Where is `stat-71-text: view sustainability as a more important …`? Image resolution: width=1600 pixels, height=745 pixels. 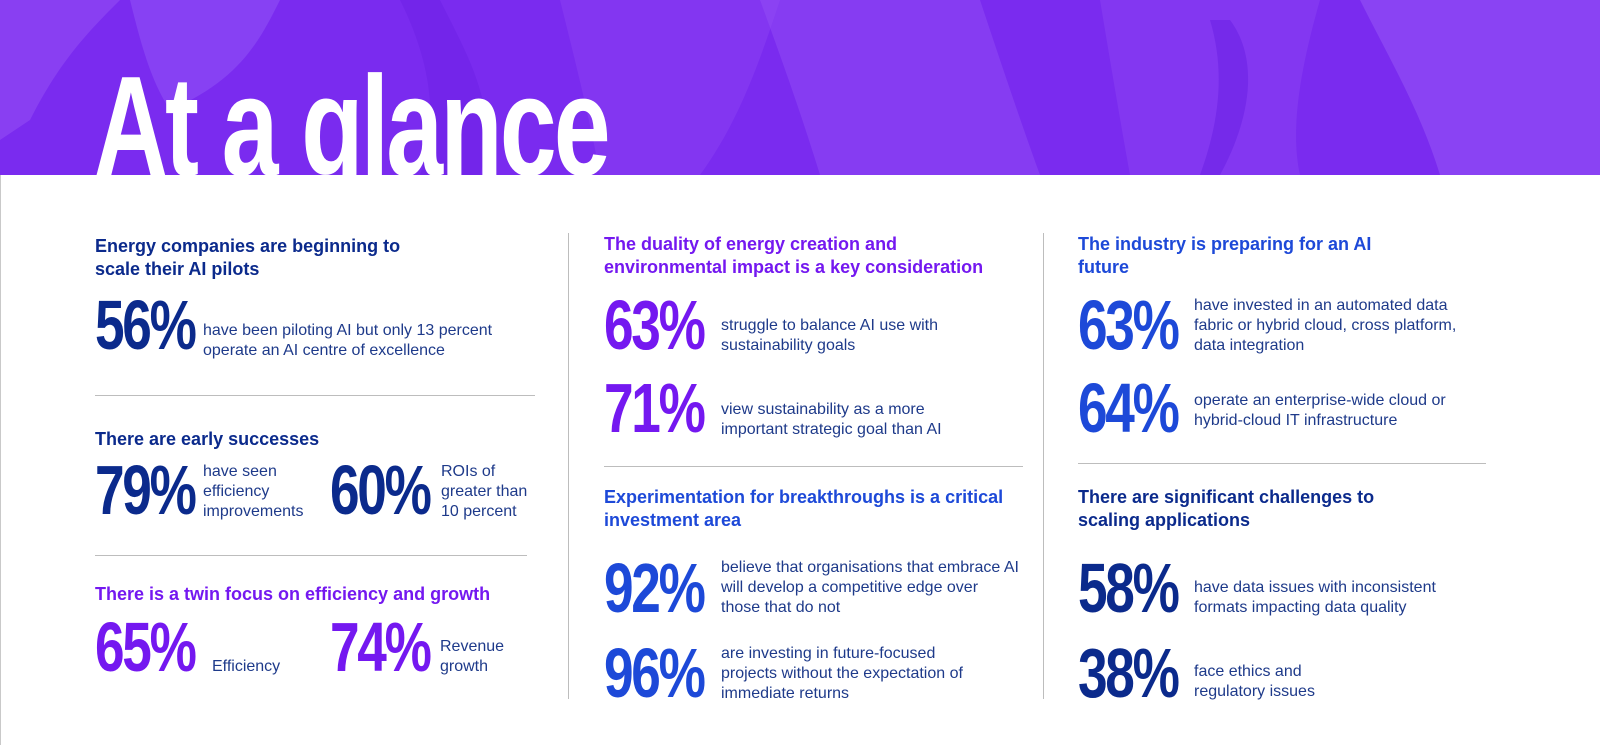
stat-71-text: view sustainability as a more important … is located at coordinates (831, 419).